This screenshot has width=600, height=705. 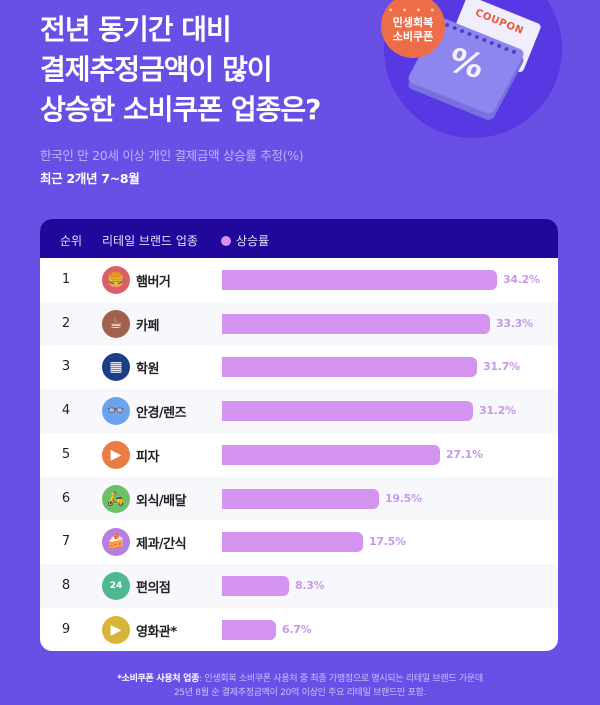 I want to click on hamburger-icon: 🍔, so click(x=116, y=280).